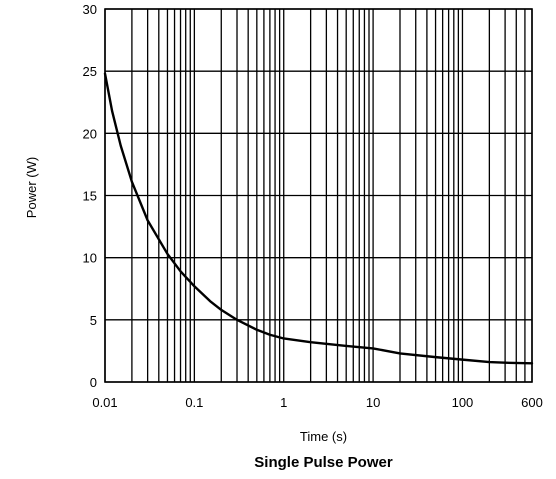 The height and width of the screenshot is (479, 556). Describe the element at coordinates (93, 382) in the screenshot. I see `y-tick-label: 0` at that location.